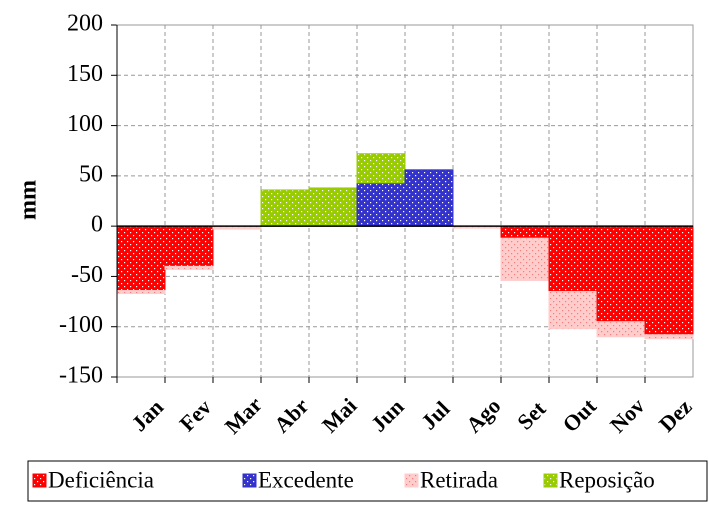 The image size is (709, 507). I want to click on x-tick-label: Mai, so click(339, 415).